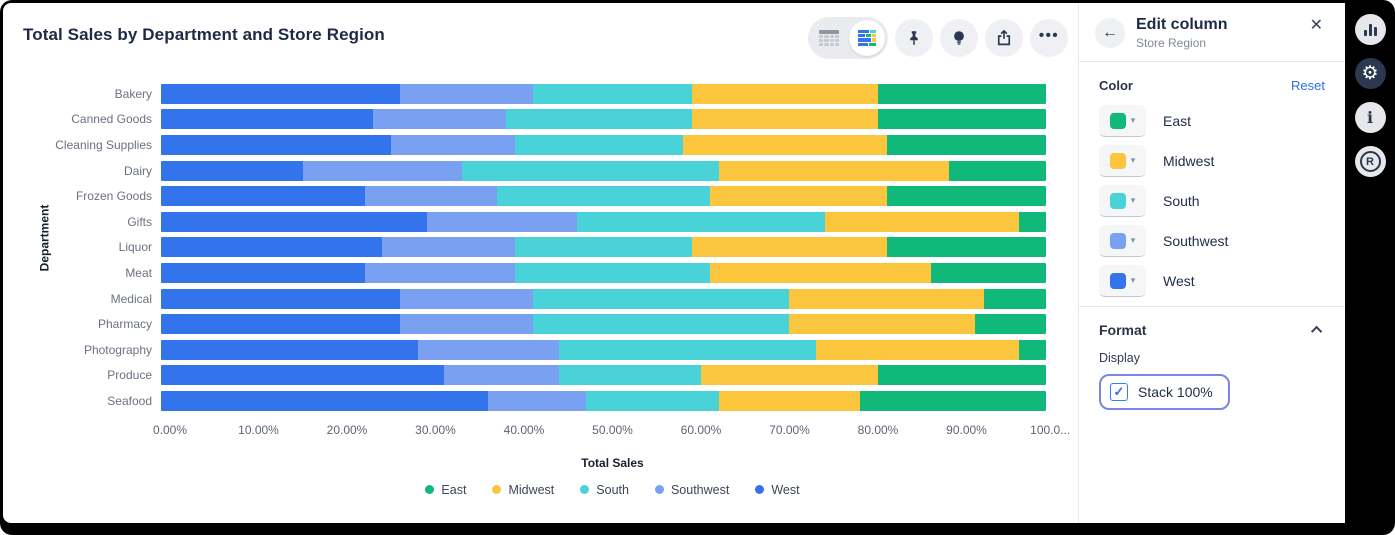  Describe the element at coordinates (829, 38) in the screenshot. I see `table-view-toggle` at that location.